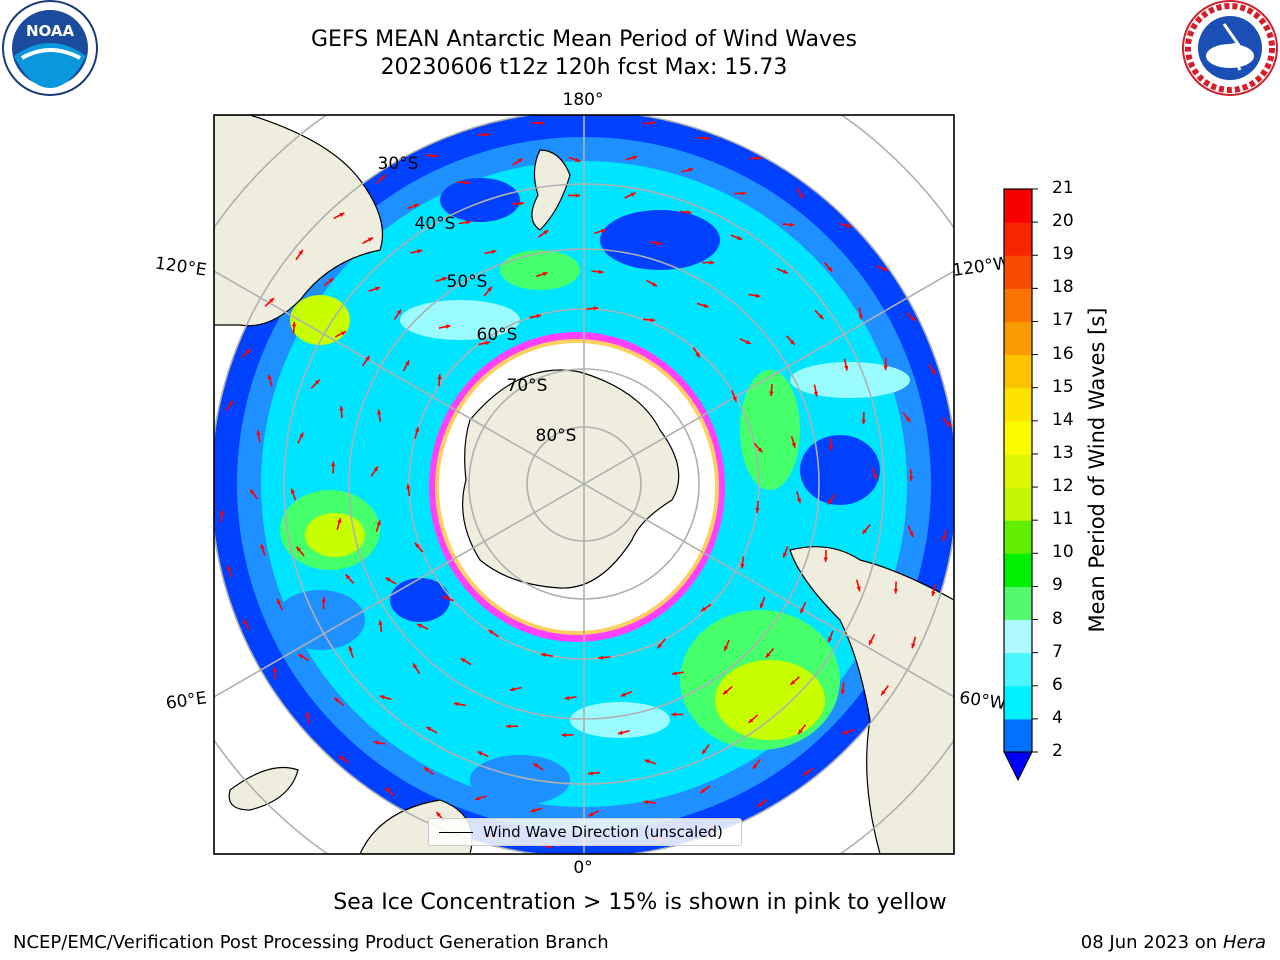 The height and width of the screenshot is (960, 1280). I want to click on lat-label-40s: 40°S, so click(435, 224).